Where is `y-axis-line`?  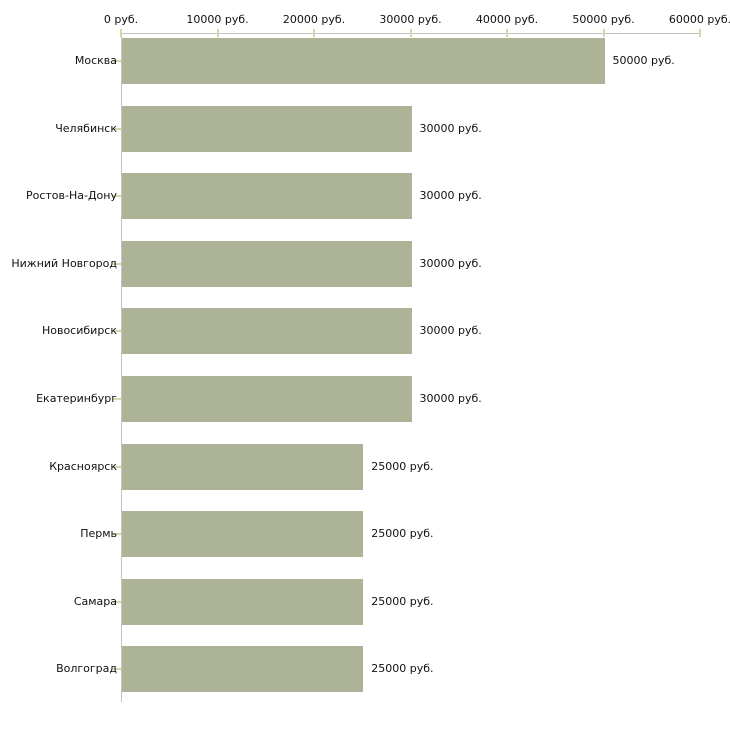
y-axis-line is located at coordinates (121, 367).